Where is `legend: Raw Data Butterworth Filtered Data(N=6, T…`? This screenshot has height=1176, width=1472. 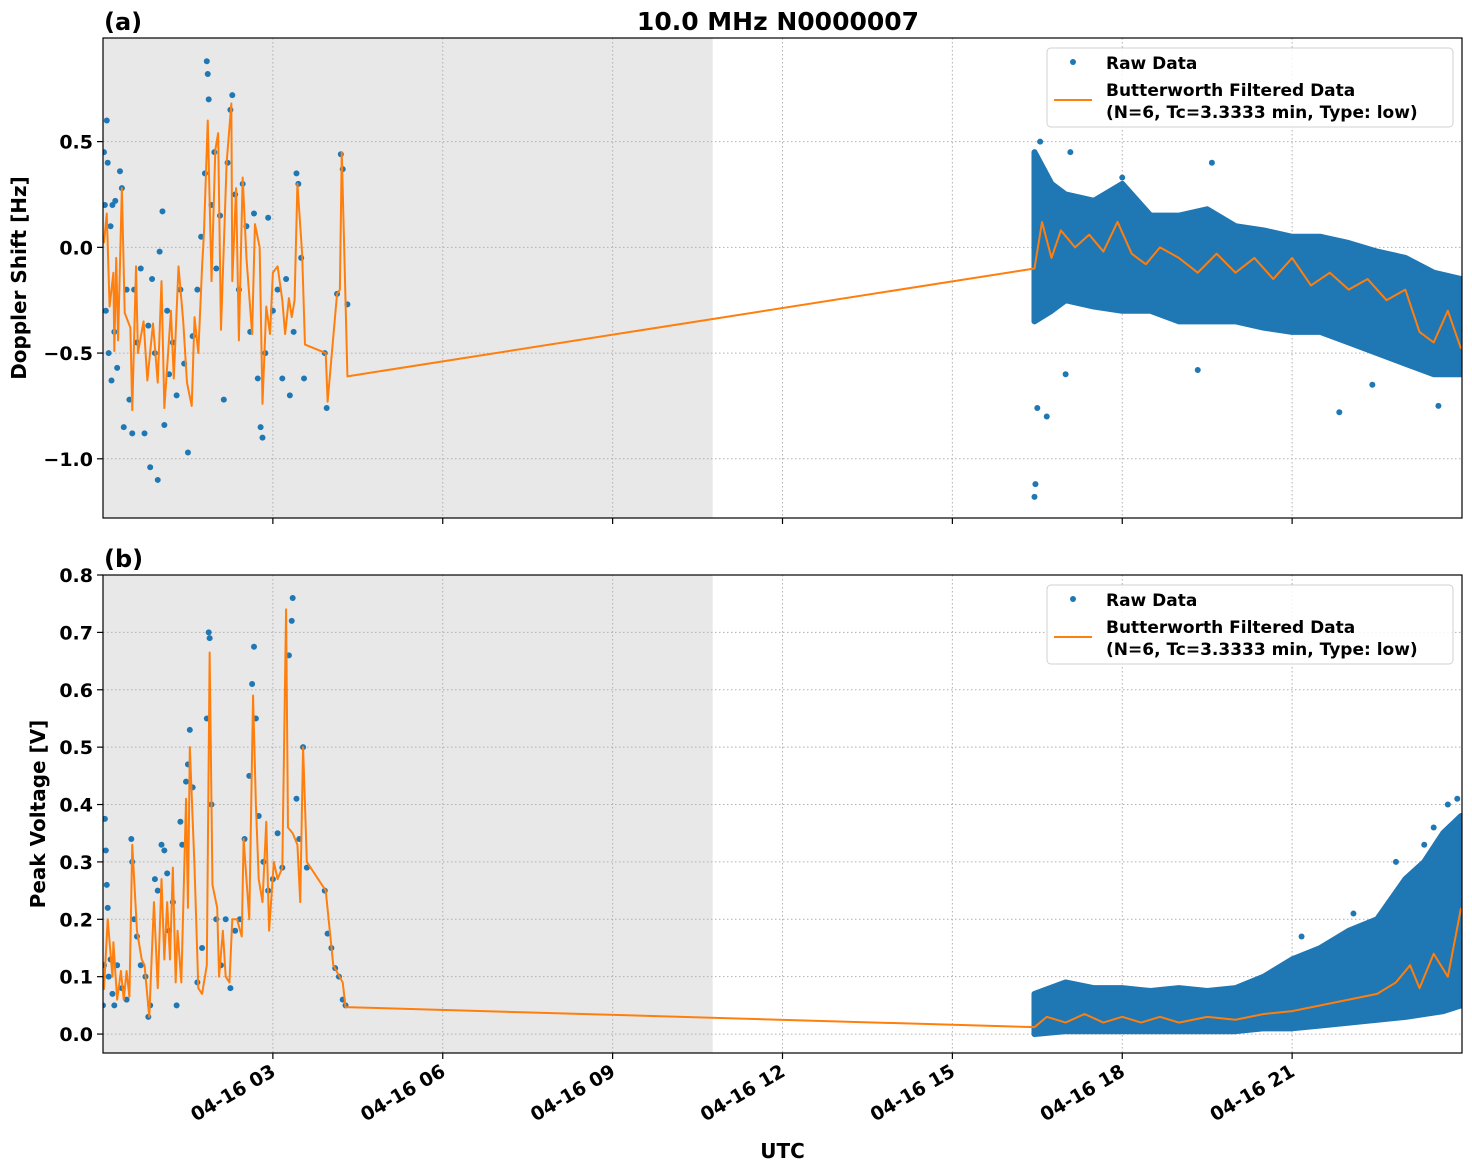 legend: Raw Data Butterworth Filtered Data(N=6, T… is located at coordinates (1250, 87).